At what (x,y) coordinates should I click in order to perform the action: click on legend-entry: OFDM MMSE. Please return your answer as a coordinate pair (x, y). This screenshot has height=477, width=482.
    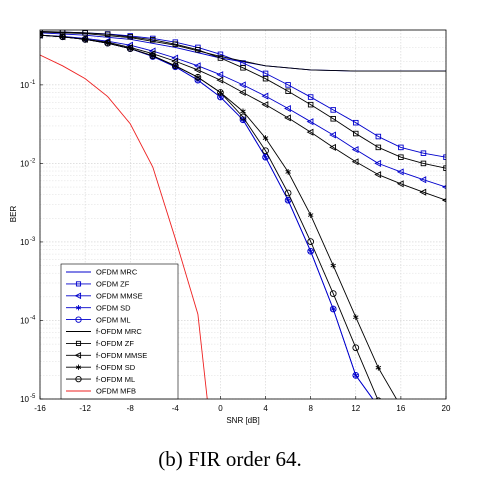
    Looking at the image, I should click on (104, 296).